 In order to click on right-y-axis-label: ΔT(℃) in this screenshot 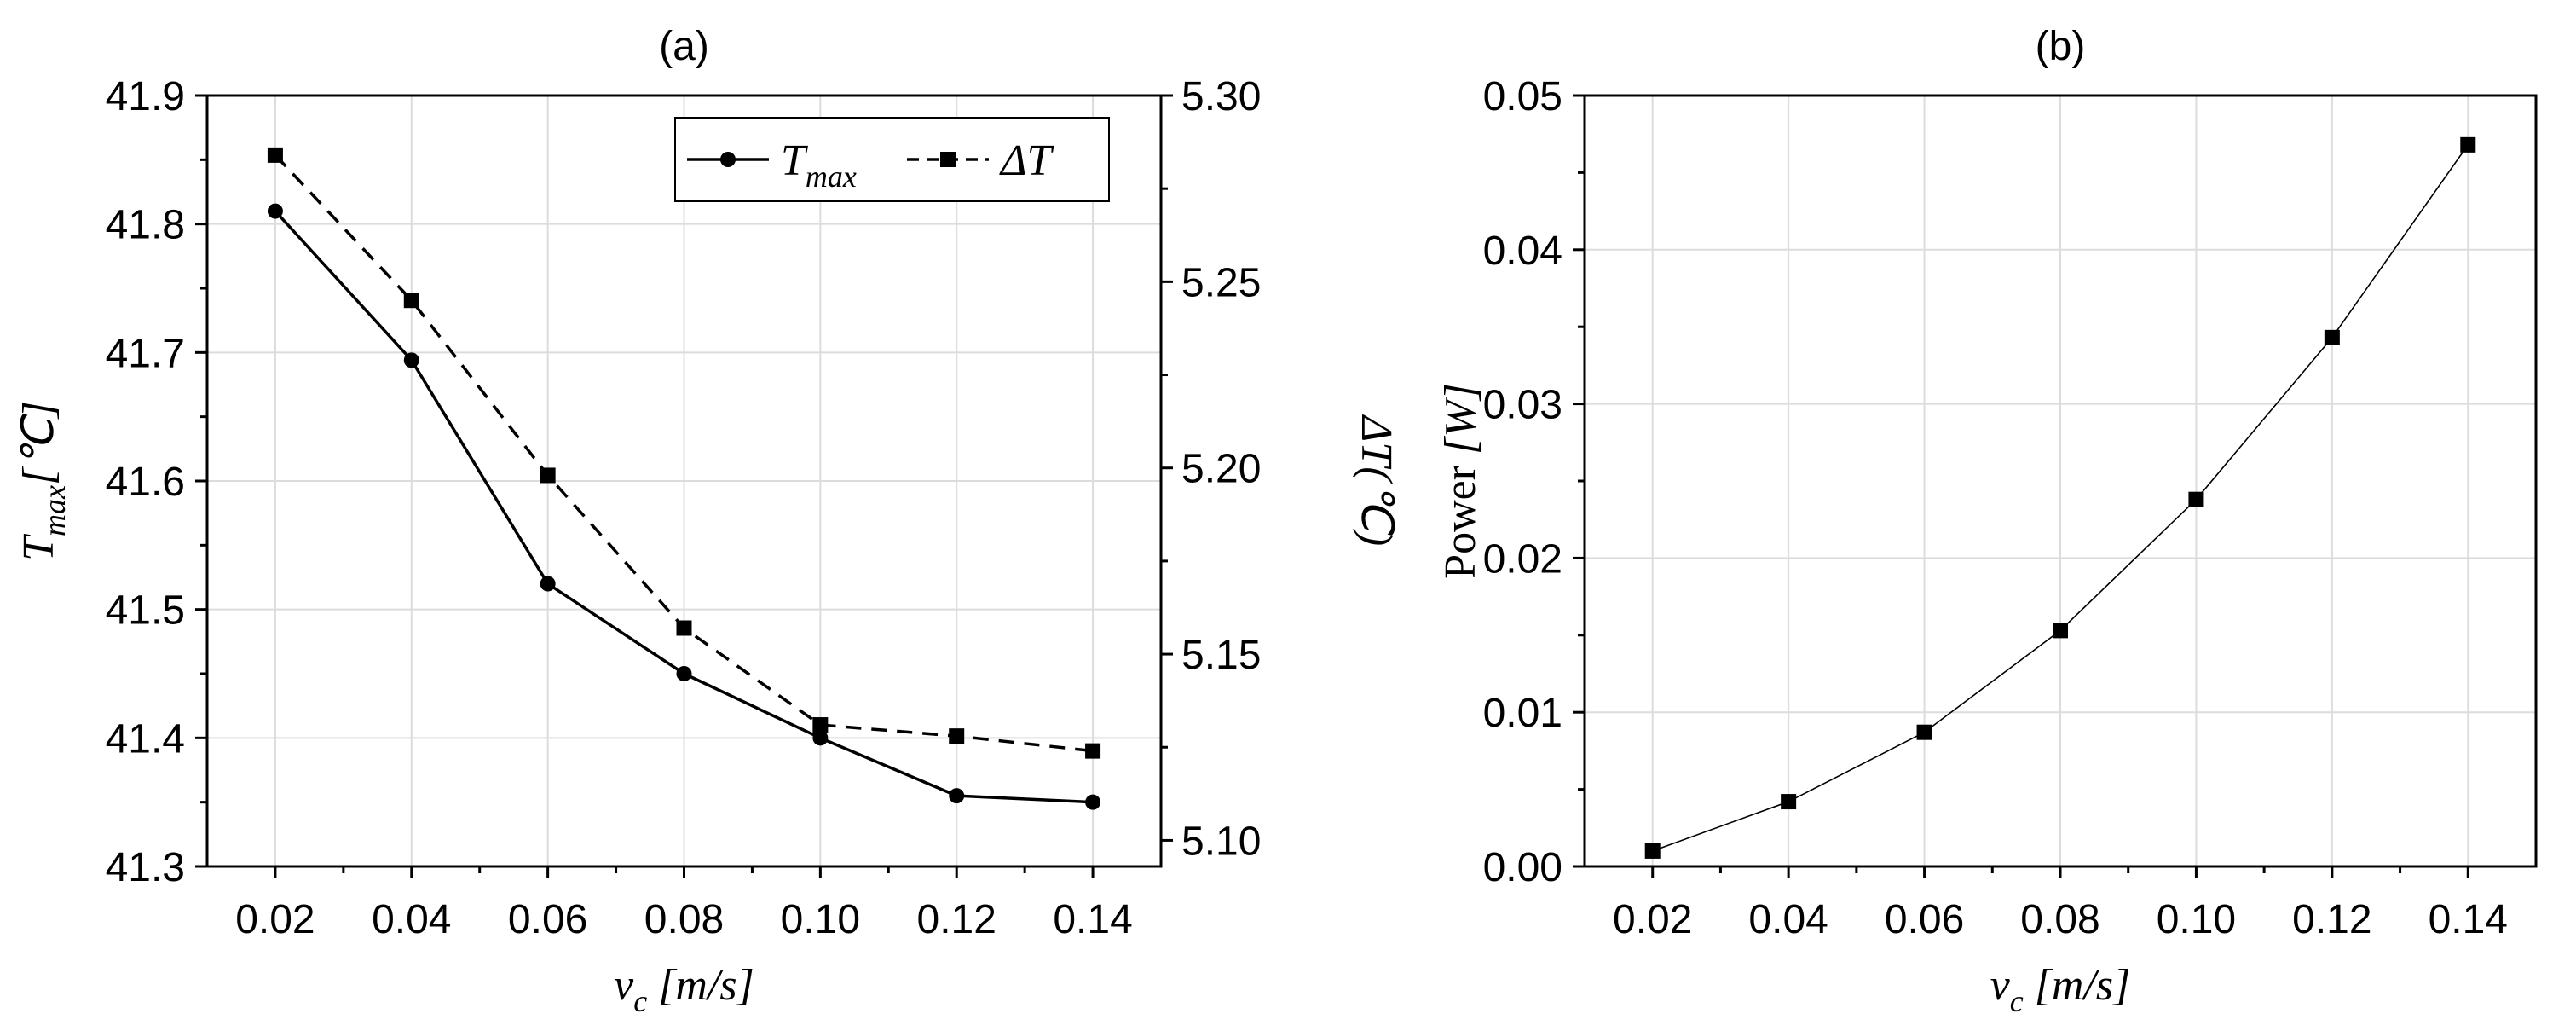, I will do `click(1376, 480)`.